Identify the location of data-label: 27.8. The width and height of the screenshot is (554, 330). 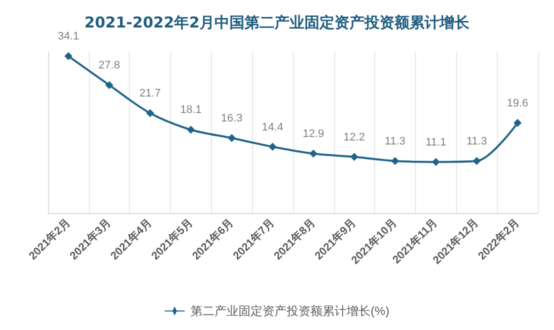
(109, 66).